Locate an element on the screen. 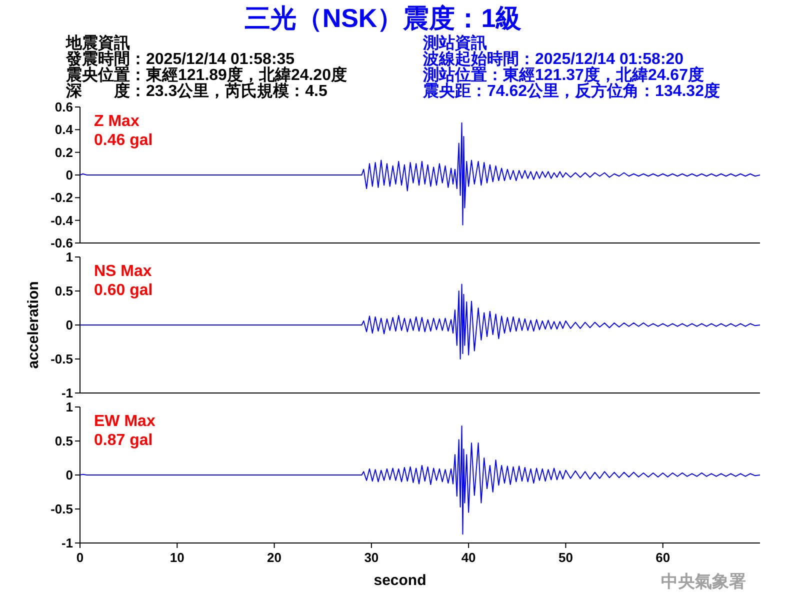 This screenshot has height=600, width=800. ytick: -0.2 is located at coordinates (61, 198).